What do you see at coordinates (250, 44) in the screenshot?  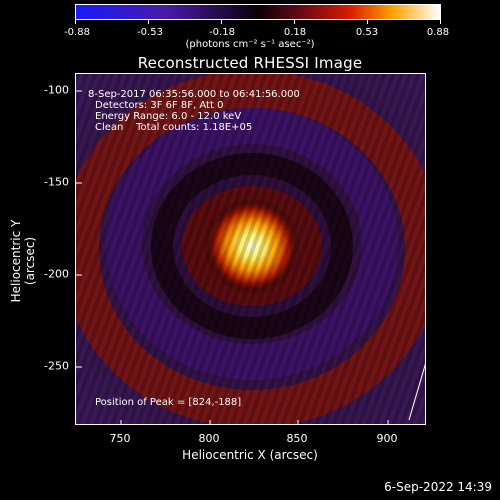 I see `colorbar-units: (photons cm⁻² s⁻¹ asec⁻²)` at bounding box center [250, 44].